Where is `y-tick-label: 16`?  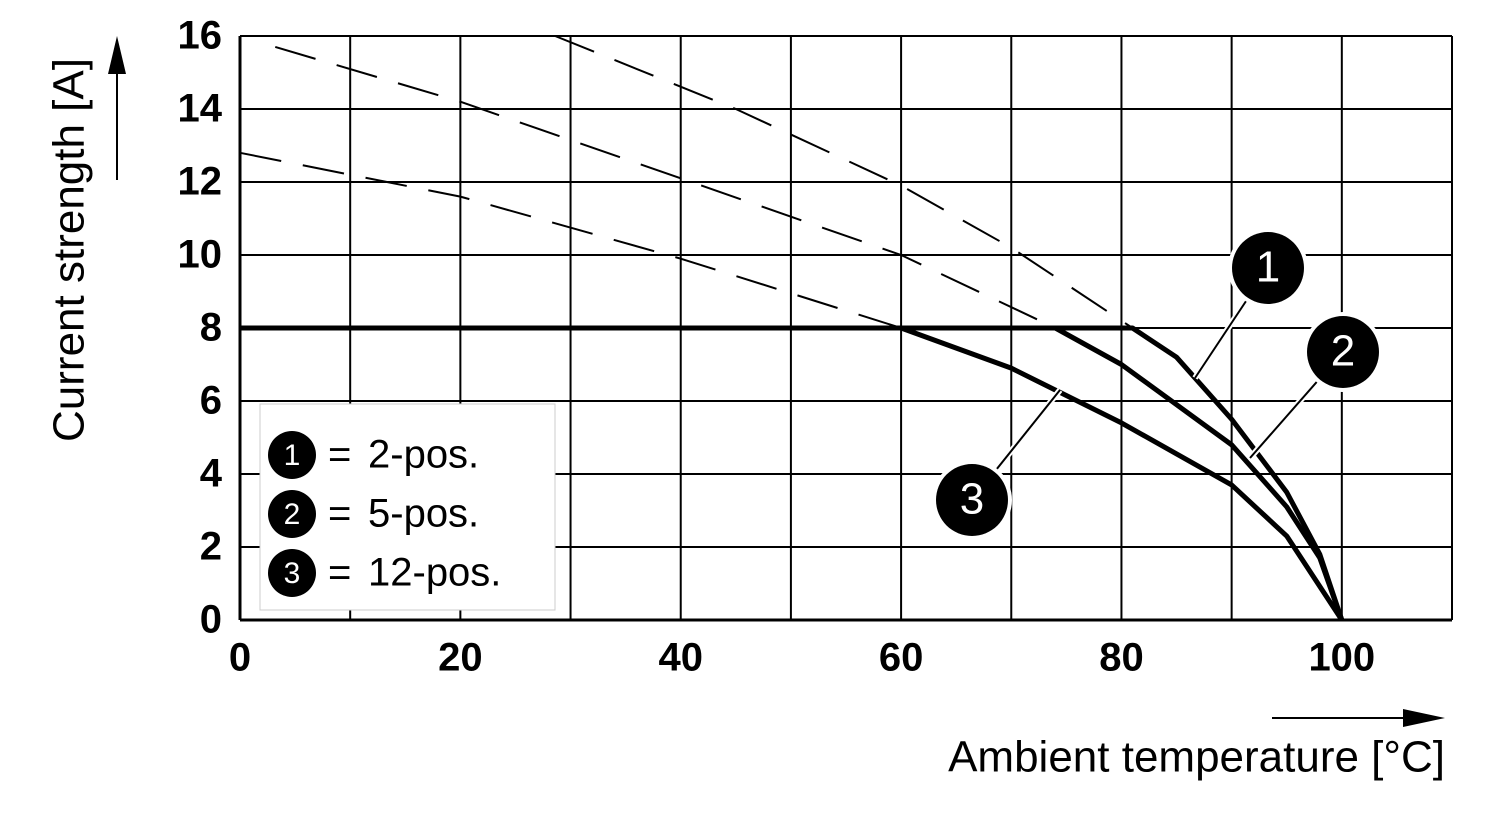 y-tick-label: 16 is located at coordinates (200, 36).